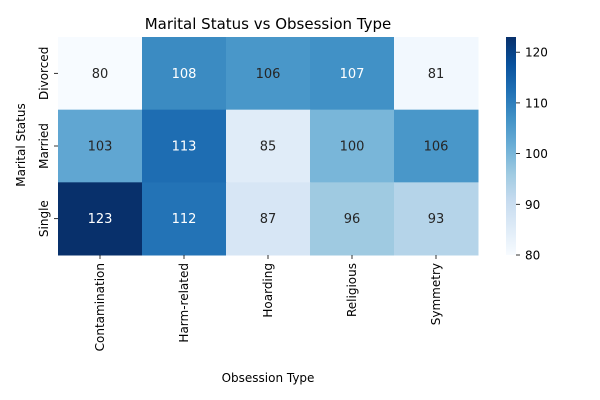 This screenshot has width=600, height=400. I want to click on cell-value-label: 93, so click(436, 219).